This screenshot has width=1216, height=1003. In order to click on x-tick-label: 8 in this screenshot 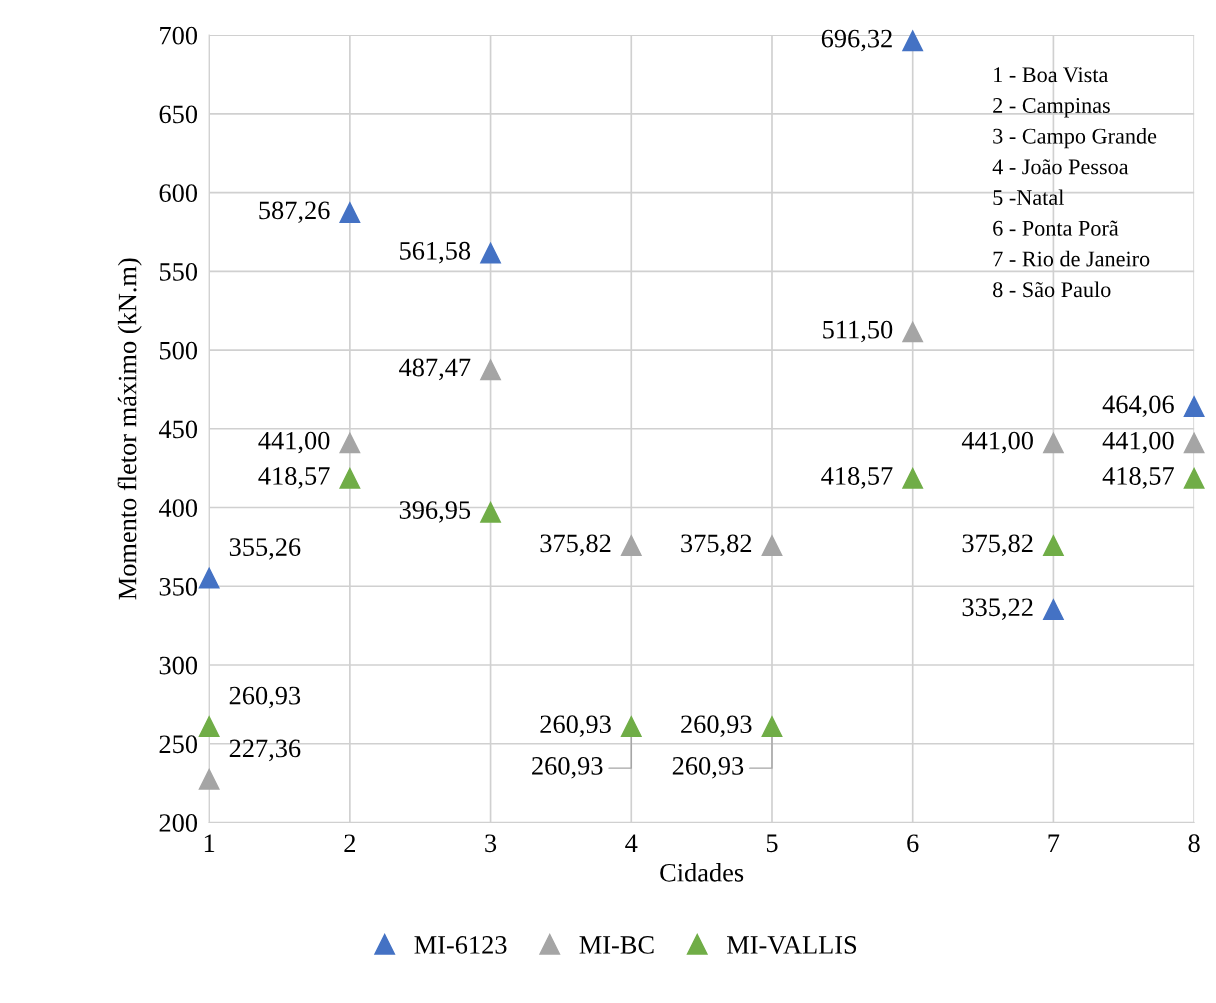, I will do `click(1194, 843)`.